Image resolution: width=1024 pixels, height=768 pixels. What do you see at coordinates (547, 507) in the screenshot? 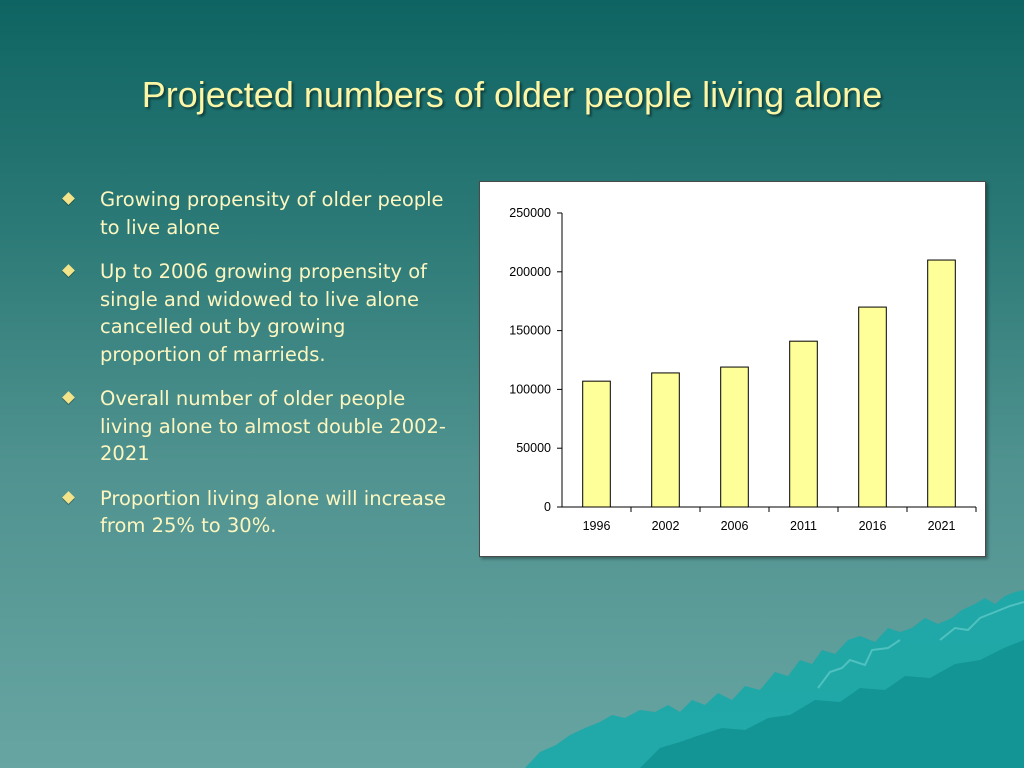
I see `y-tick-label: 0` at bounding box center [547, 507].